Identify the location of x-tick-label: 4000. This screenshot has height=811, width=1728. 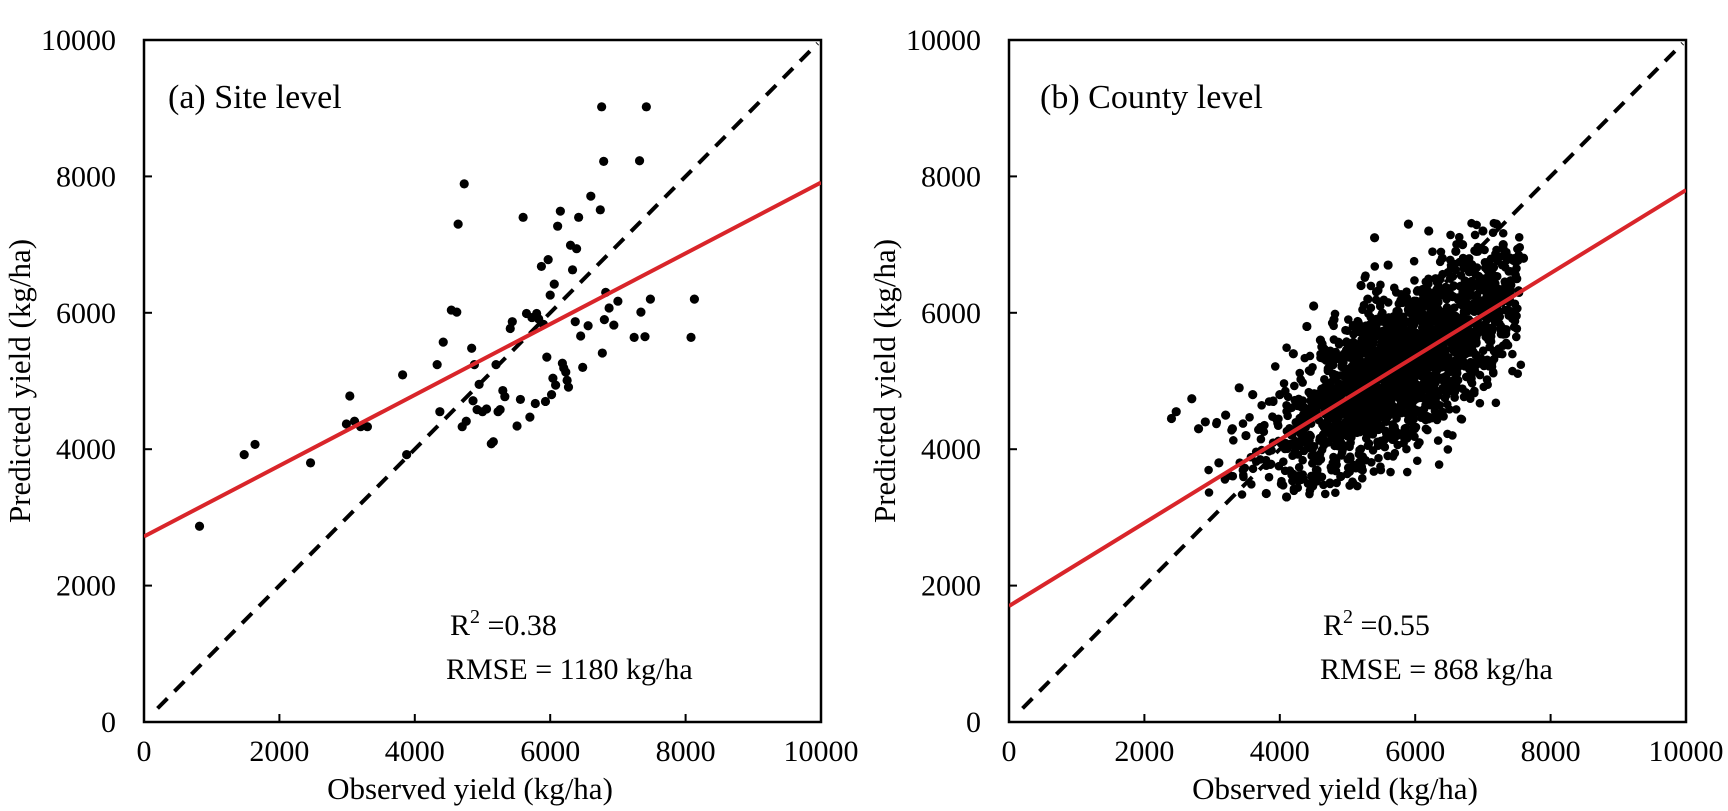
(1280, 751).